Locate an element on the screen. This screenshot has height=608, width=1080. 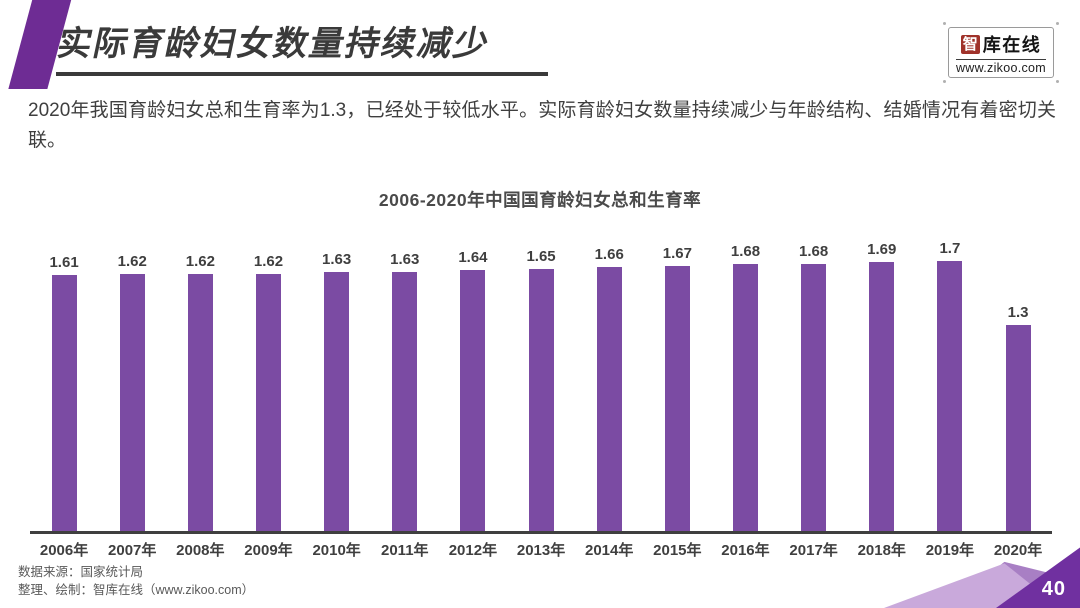
bar-value-label: 1.67 is located at coordinates (677, 253).